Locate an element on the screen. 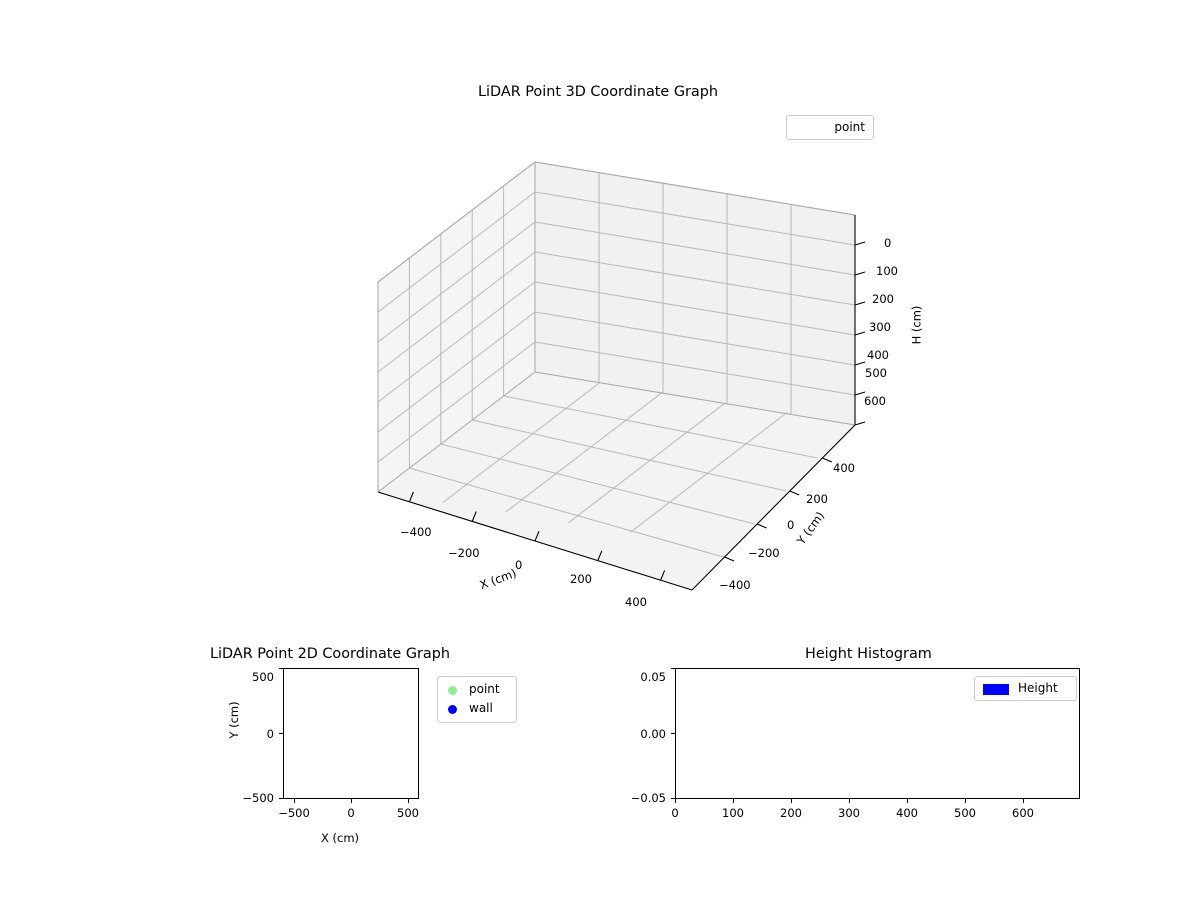 This screenshot has height=900, width=1200. plot3d-xtick-2: 0 is located at coordinates (519, 565).